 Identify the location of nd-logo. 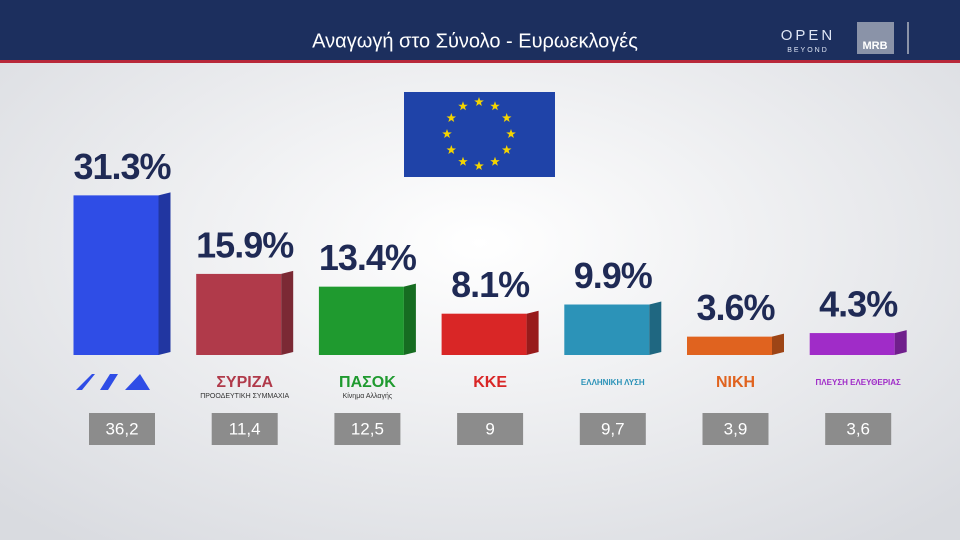
(113, 382).